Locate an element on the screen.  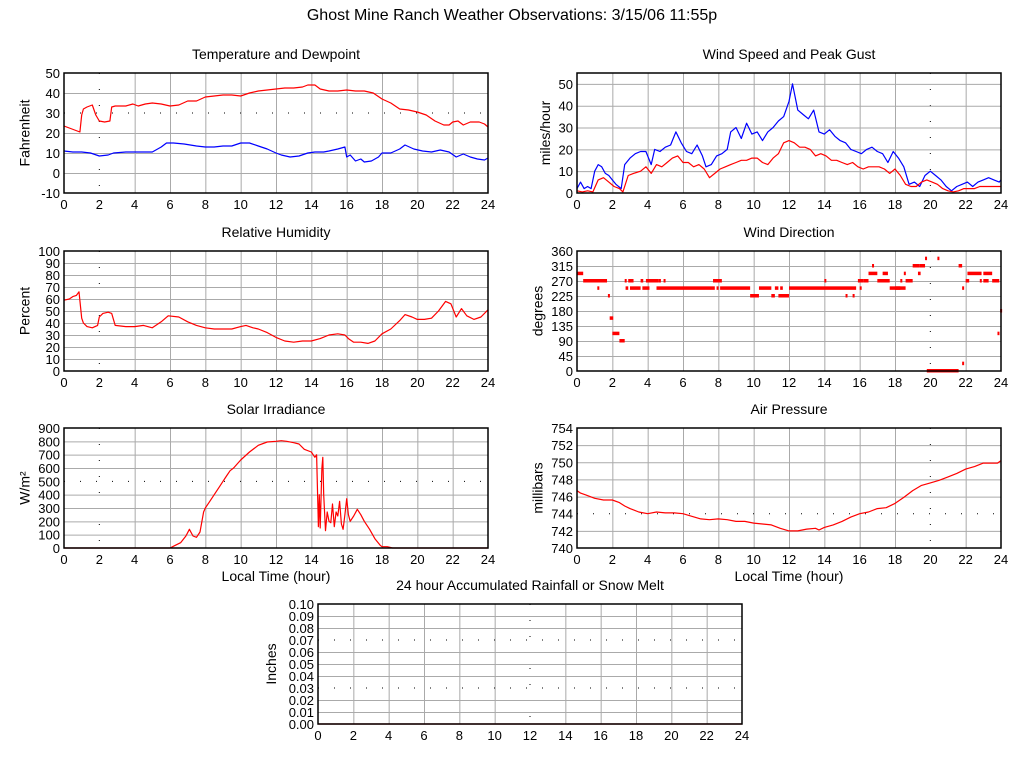
y-tick-label: 135 is located at coordinates (562, 326).